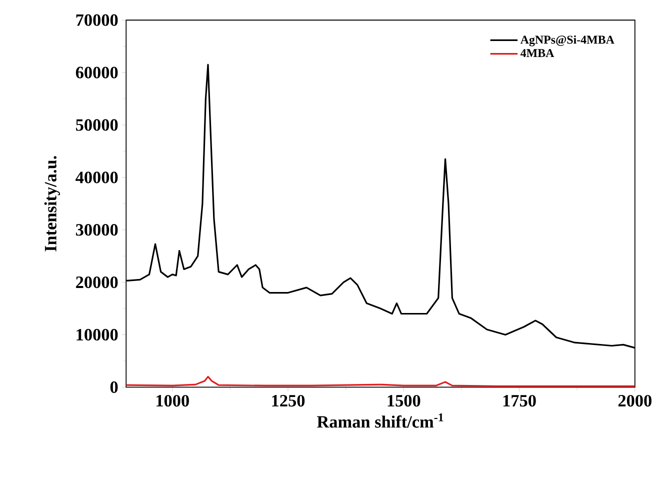  Describe the element at coordinates (537, 53) in the screenshot. I see `legend-label: 4MBA` at that location.